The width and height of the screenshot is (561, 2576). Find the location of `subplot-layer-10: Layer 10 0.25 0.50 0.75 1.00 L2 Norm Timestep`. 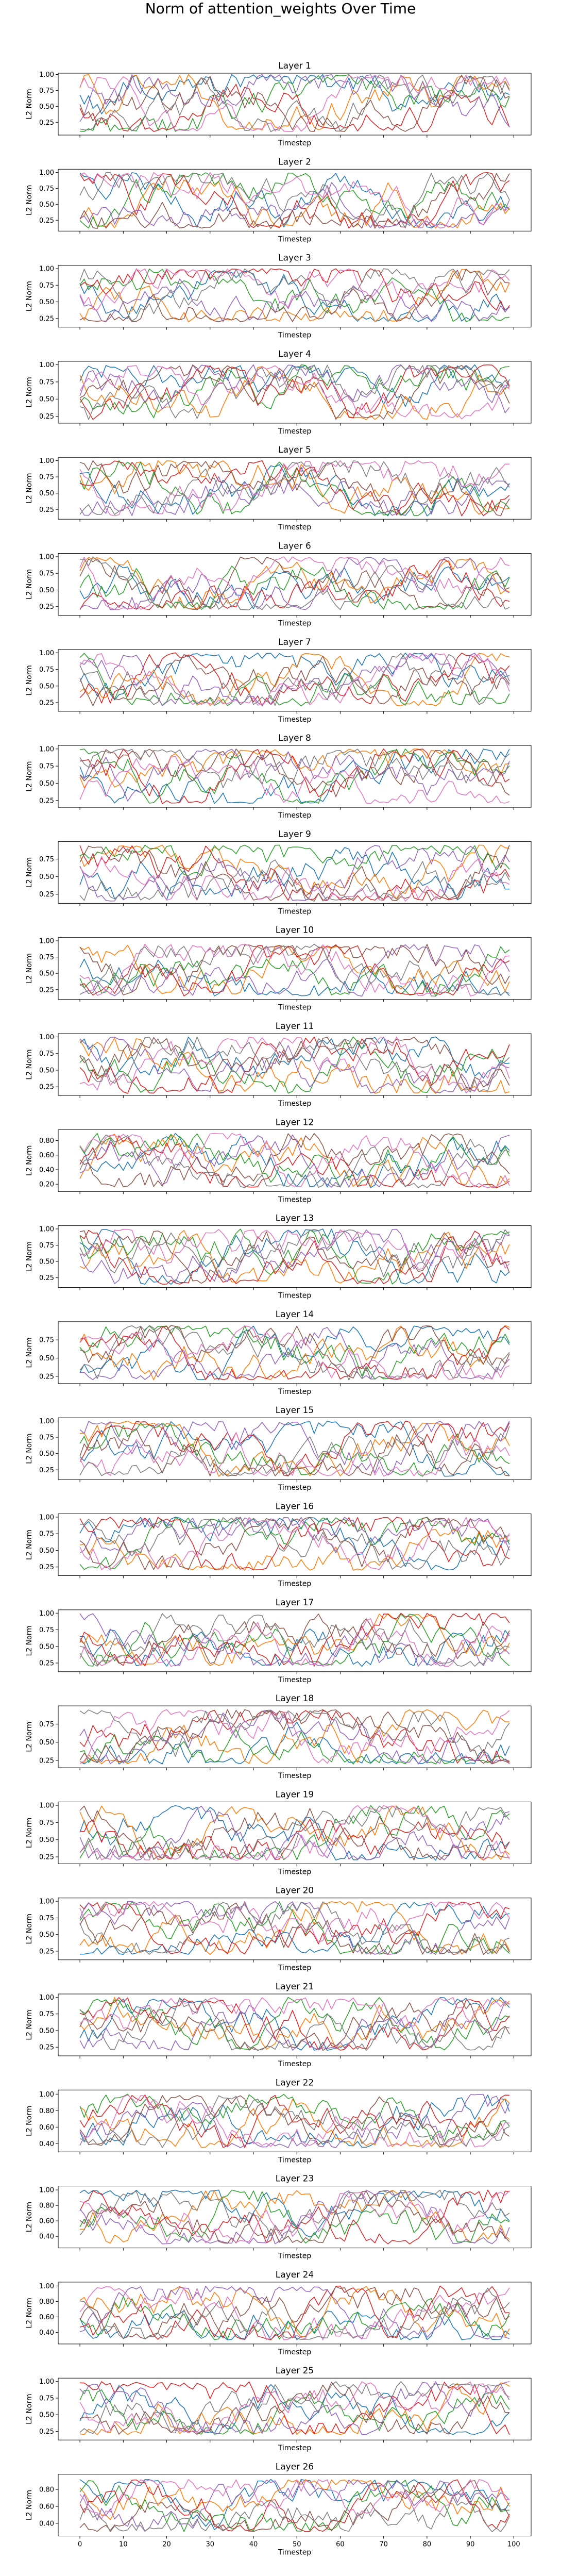

subplot-layer-10: Layer 10 0.25 0.50 0.75 1.00 L2 Norm Timestep is located at coordinates (278, 969).